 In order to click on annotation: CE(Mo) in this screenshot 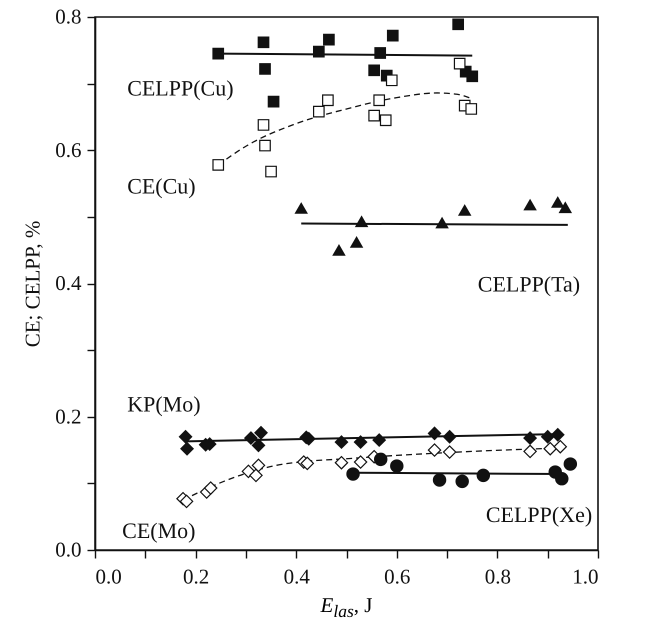, I will do `click(159, 530)`.